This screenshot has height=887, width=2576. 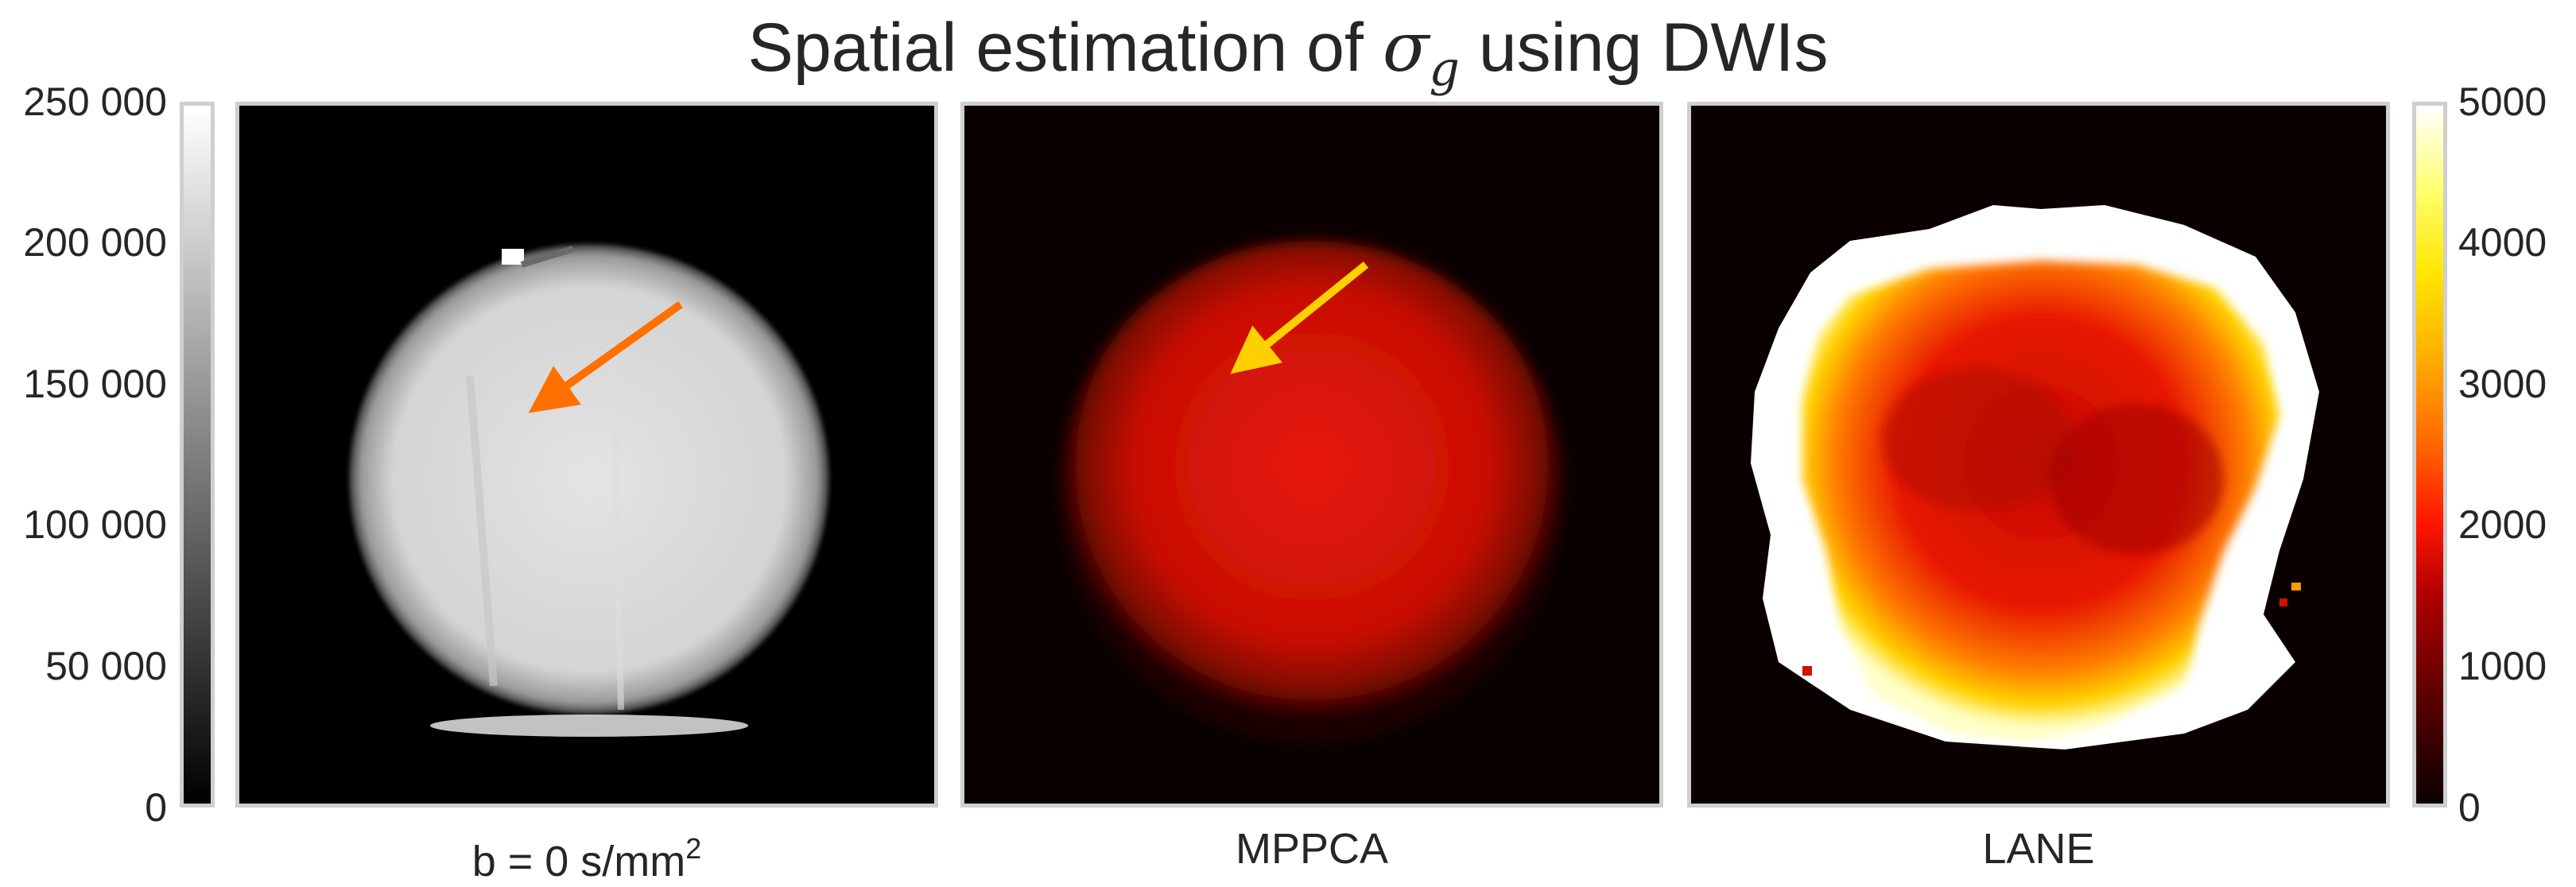 I want to click on yellow-arrow, so click(x=1299, y=317).